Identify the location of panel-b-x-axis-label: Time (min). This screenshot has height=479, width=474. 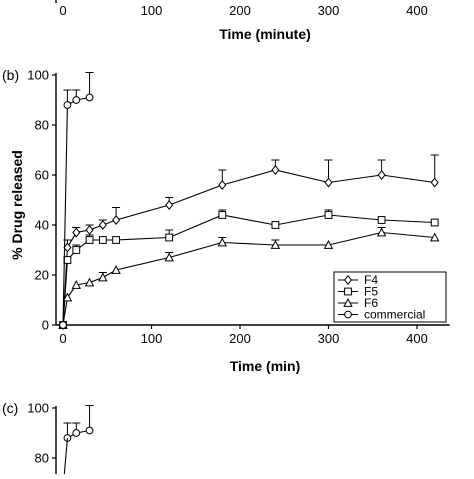
(265, 366).